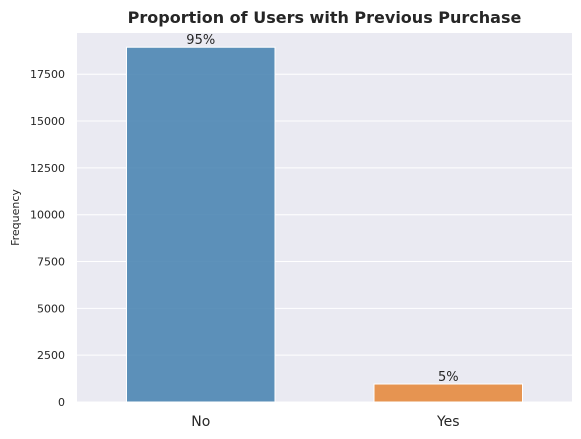 Image resolution: width=581 pixels, height=439 pixels. What do you see at coordinates (51, 308) in the screenshot?
I see `y-tick-label: 5000` at bounding box center [51, 308].